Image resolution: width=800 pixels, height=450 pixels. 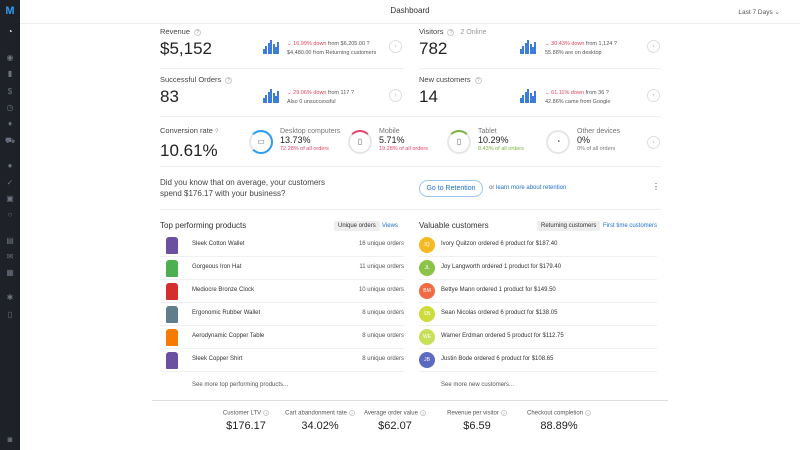 I want to click on tab-views: Views, so click(x=390, y=226).